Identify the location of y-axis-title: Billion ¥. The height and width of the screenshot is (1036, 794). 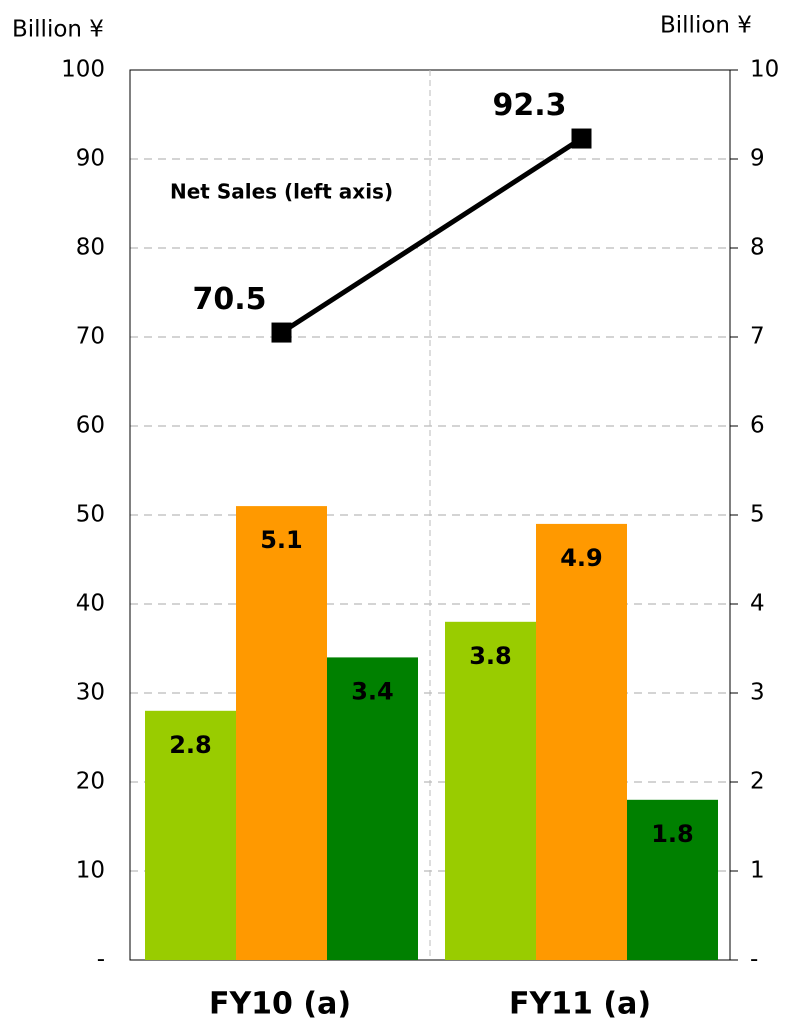
(58, 30).